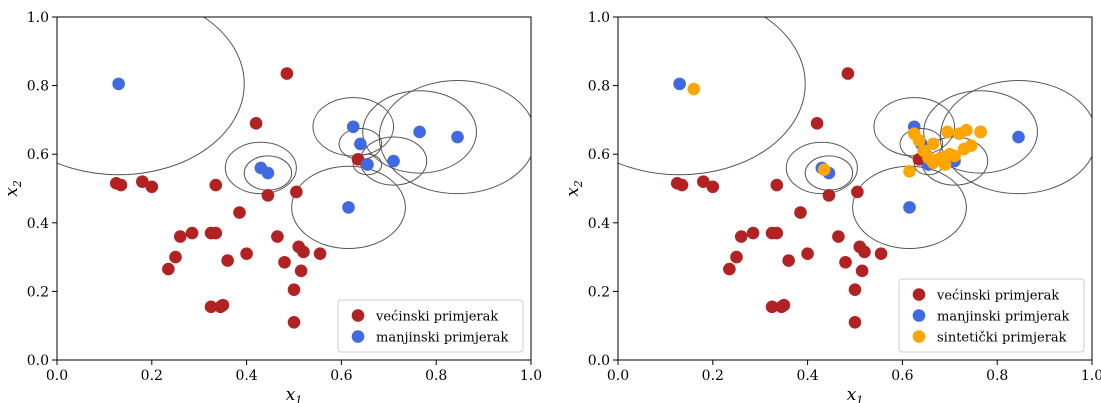 This screenshot has height=403, width=1101. What do you see at coordinates (38, 18) in the screenshot?
I see `y-tick-label: 1.0` at bounding box center [38, 18].